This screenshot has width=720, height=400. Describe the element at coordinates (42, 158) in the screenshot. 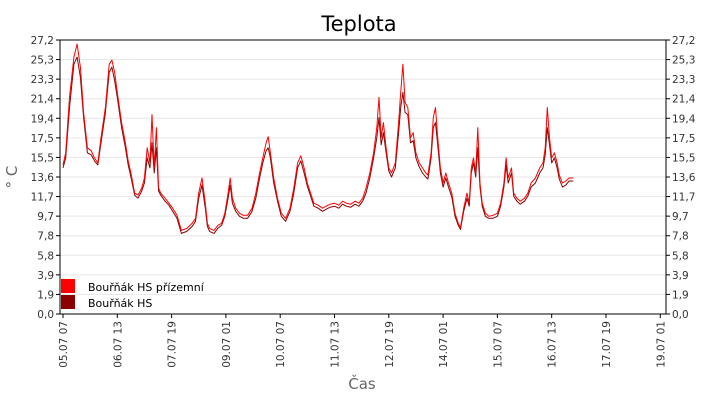

I see `y-tick-label-left: 15,5` at that location.